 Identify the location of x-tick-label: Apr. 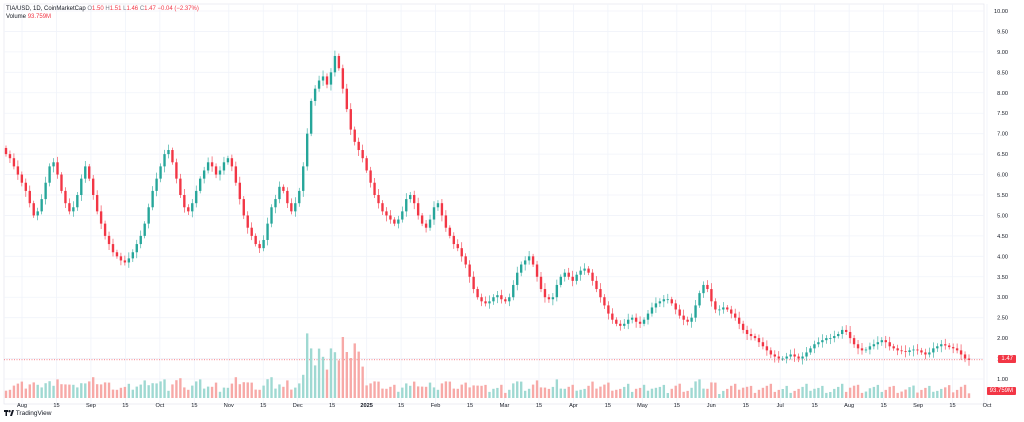
(573, 406).